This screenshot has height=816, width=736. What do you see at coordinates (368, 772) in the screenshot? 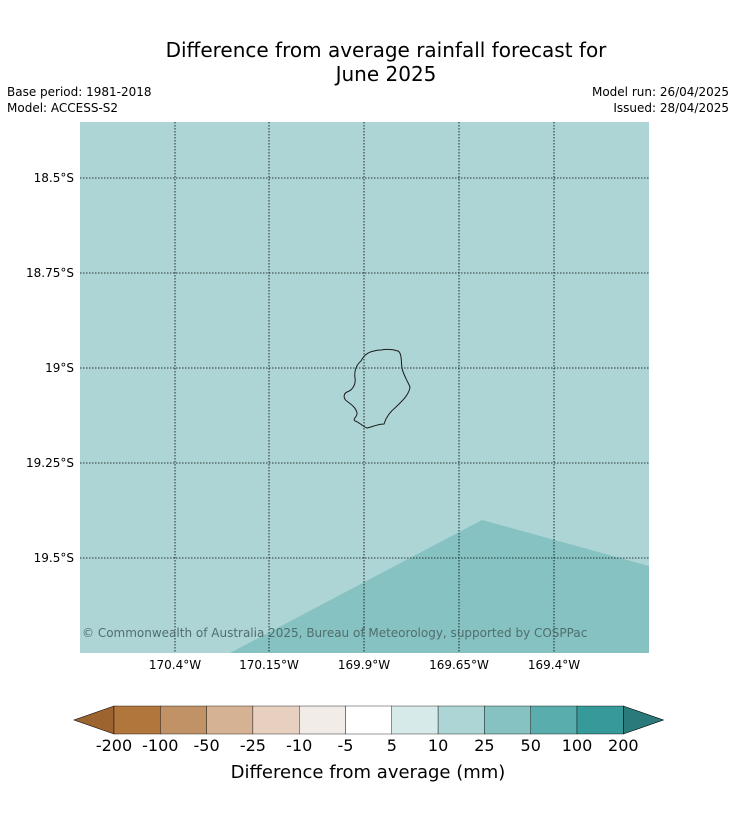
I see `colorbar-title: Difference from average (mm)` at bounding box center [368, 772].